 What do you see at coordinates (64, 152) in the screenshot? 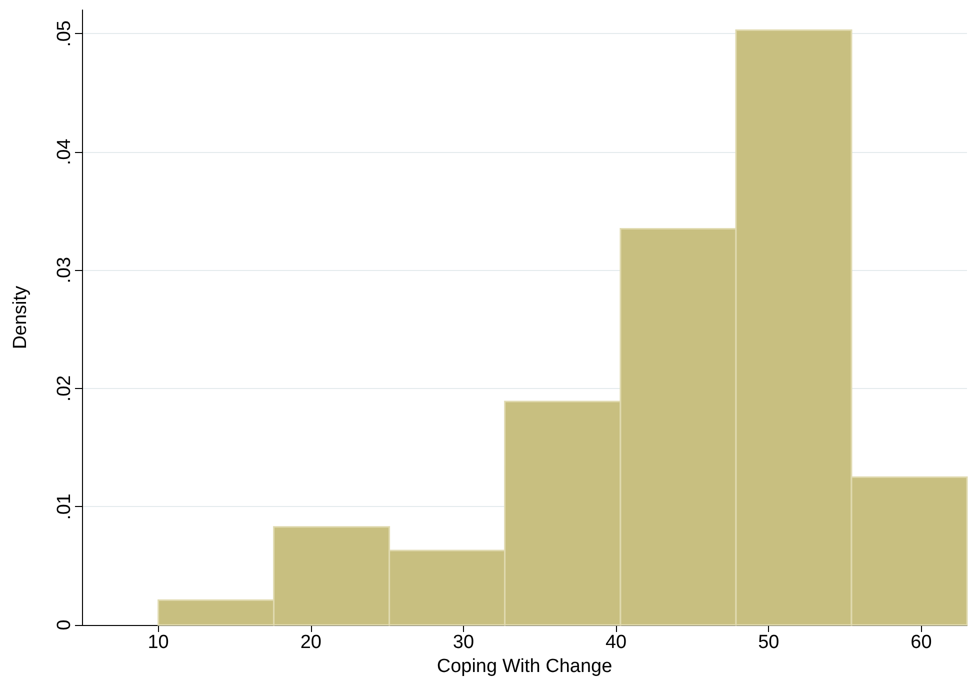
I see `y-tick-label: .04` at bounding box center [64, 152].